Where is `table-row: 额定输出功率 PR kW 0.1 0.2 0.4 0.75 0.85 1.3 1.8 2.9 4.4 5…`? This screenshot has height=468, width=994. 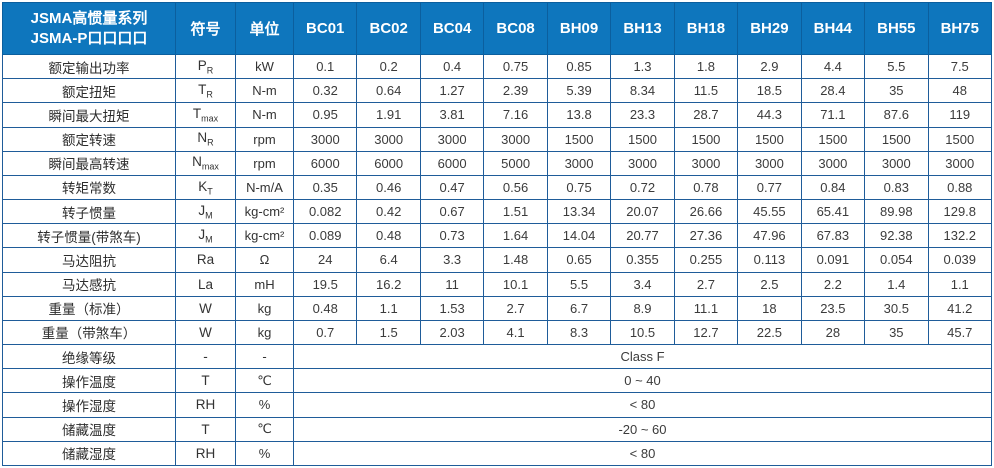
table-row: 额定输出功率 PR kW 0.1 0.2 0.4 0.75 0.85 1.3 1.8 2.9 4.4 5… is located at coordinates (497, 66).